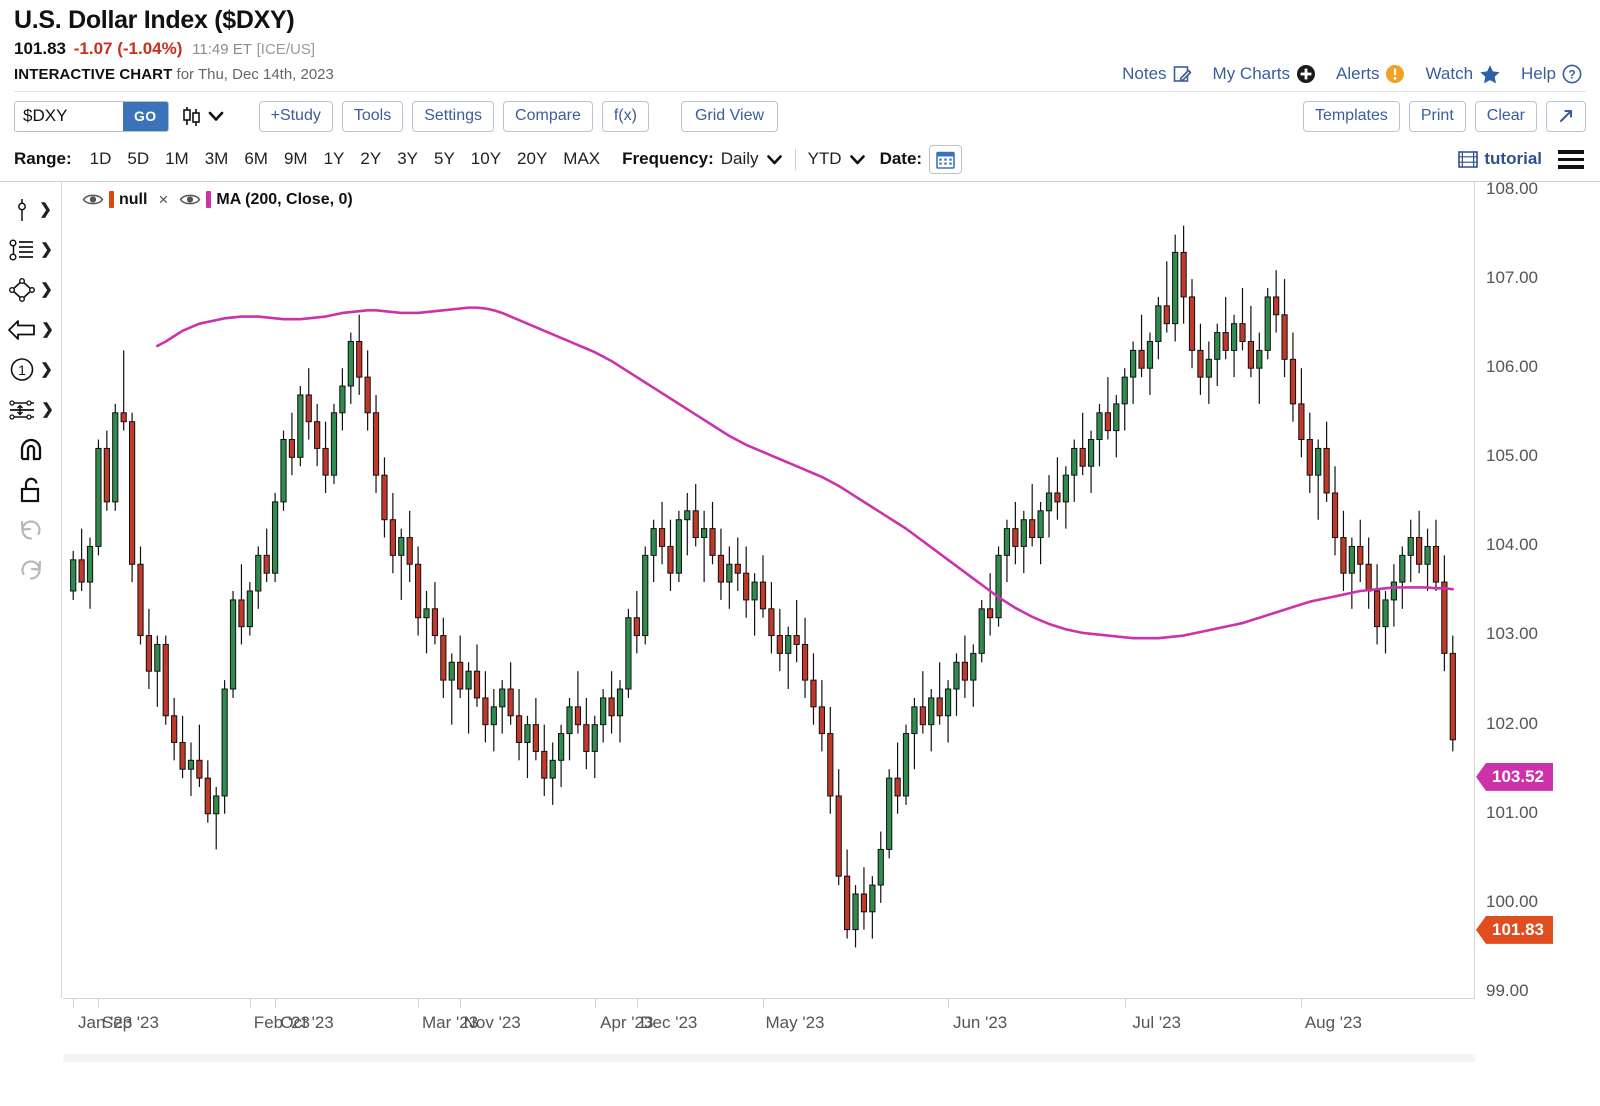 The height and width of the screenshot is (1106, 1600). I want to click on horizontal-scrollbar, so click(769, 1058).